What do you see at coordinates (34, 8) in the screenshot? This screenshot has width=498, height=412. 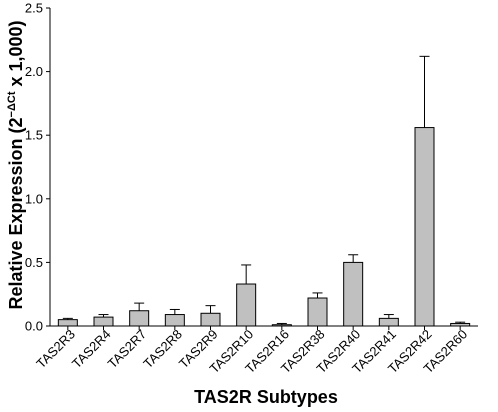 I see `y-tick-label: 2.5` at bounding box center [34, 8].